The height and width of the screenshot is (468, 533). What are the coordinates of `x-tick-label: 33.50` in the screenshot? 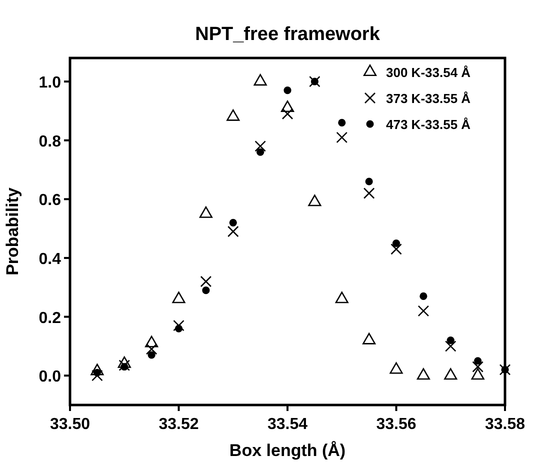 It's located at (70, 424).